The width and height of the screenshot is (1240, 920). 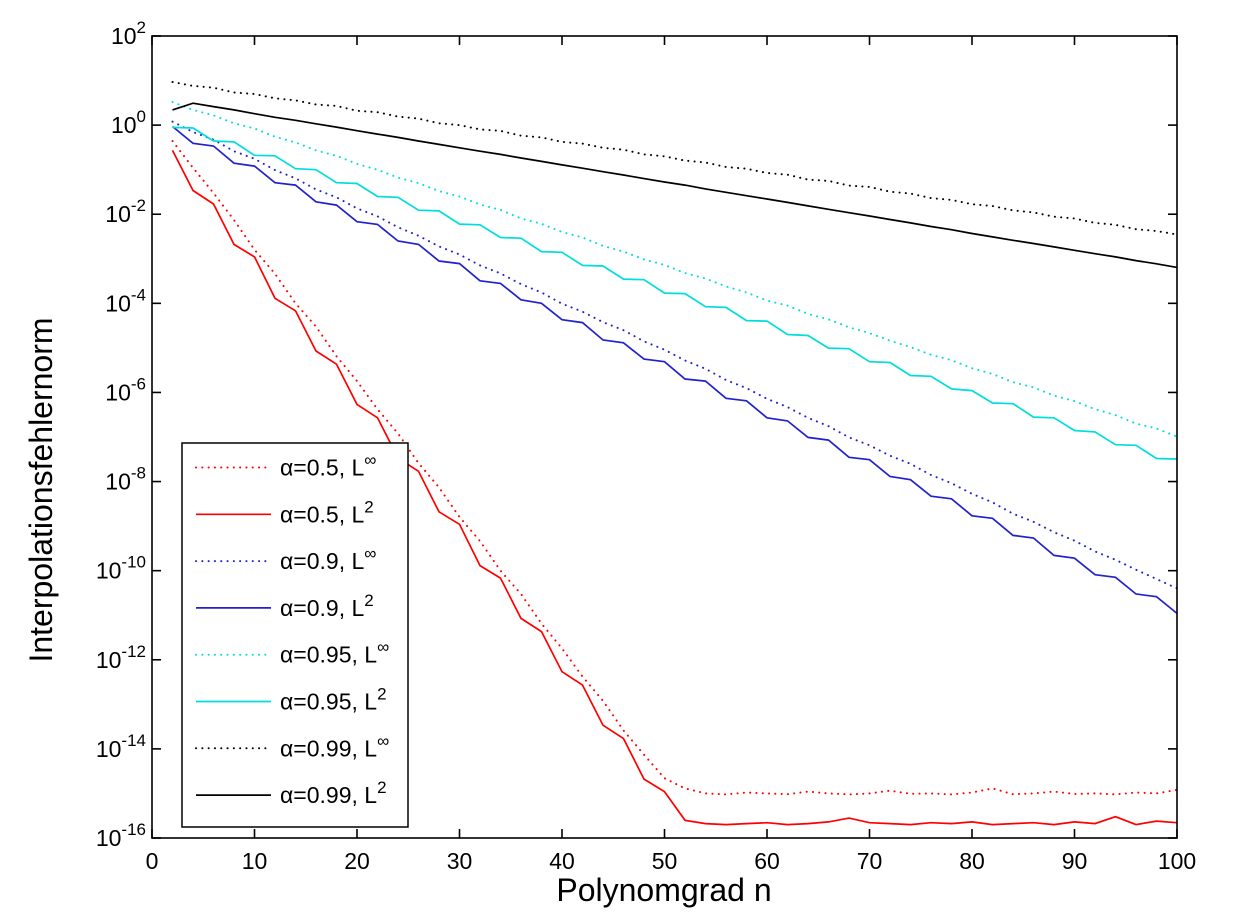 What do you see at coordinates (663, 890) in the screenshot?
I see `x-axis-title: Polynomgrad n` at bounding box center [663, 890].